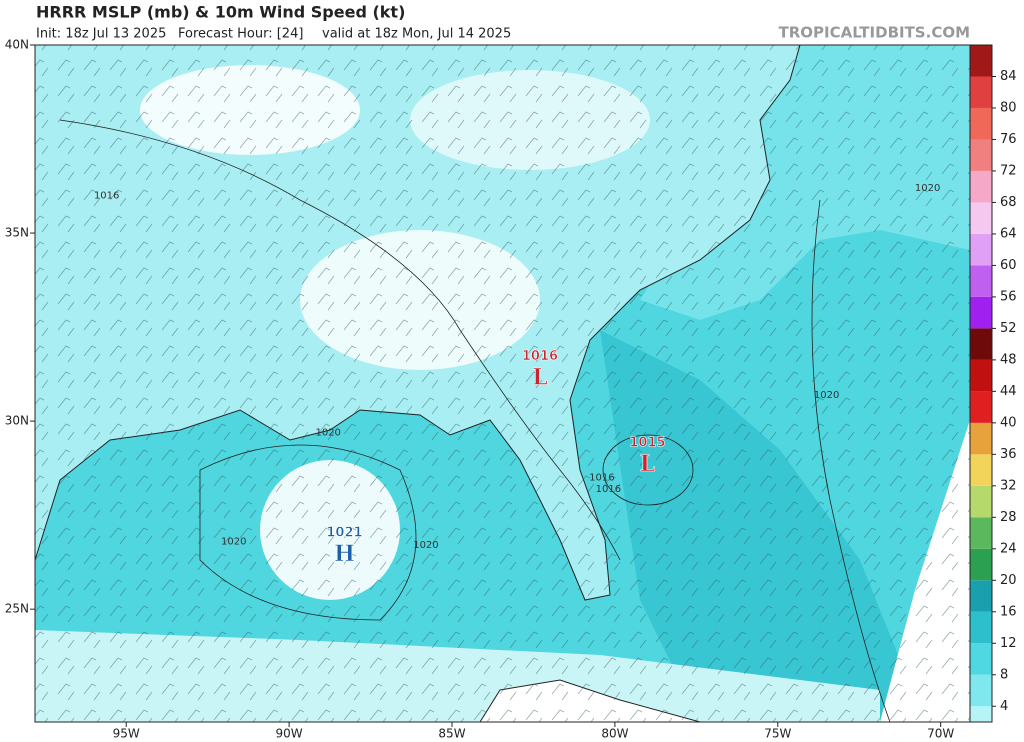  Describe the element at coordinates (344, 554) in the screenshot. I see `center-symbol: H` at that location.